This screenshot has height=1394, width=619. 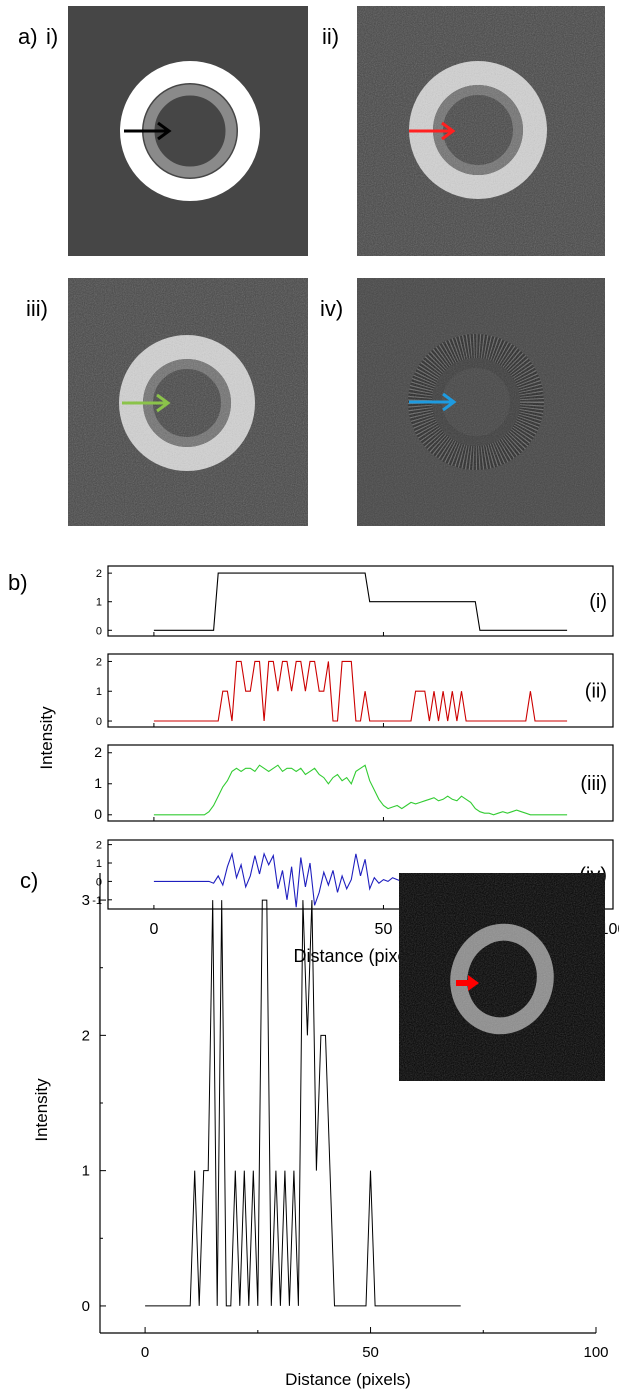 What do you see at coordinates (467, 983) in the screenshot?
I see `arrow-red-inset-icon` at bounding box center [467, 983].